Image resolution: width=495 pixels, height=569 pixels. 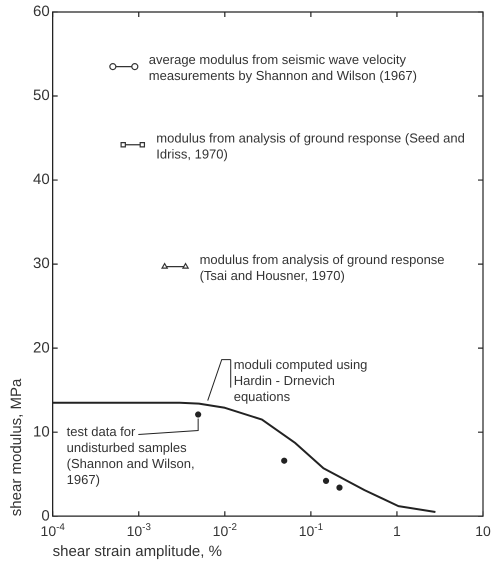 What do you see at coordinates (310, 146) in the screenshot?
I see `series-label: modulus from analysis of ground response (Seed and Idriss, 1970)` at bounding box center [310, 146].